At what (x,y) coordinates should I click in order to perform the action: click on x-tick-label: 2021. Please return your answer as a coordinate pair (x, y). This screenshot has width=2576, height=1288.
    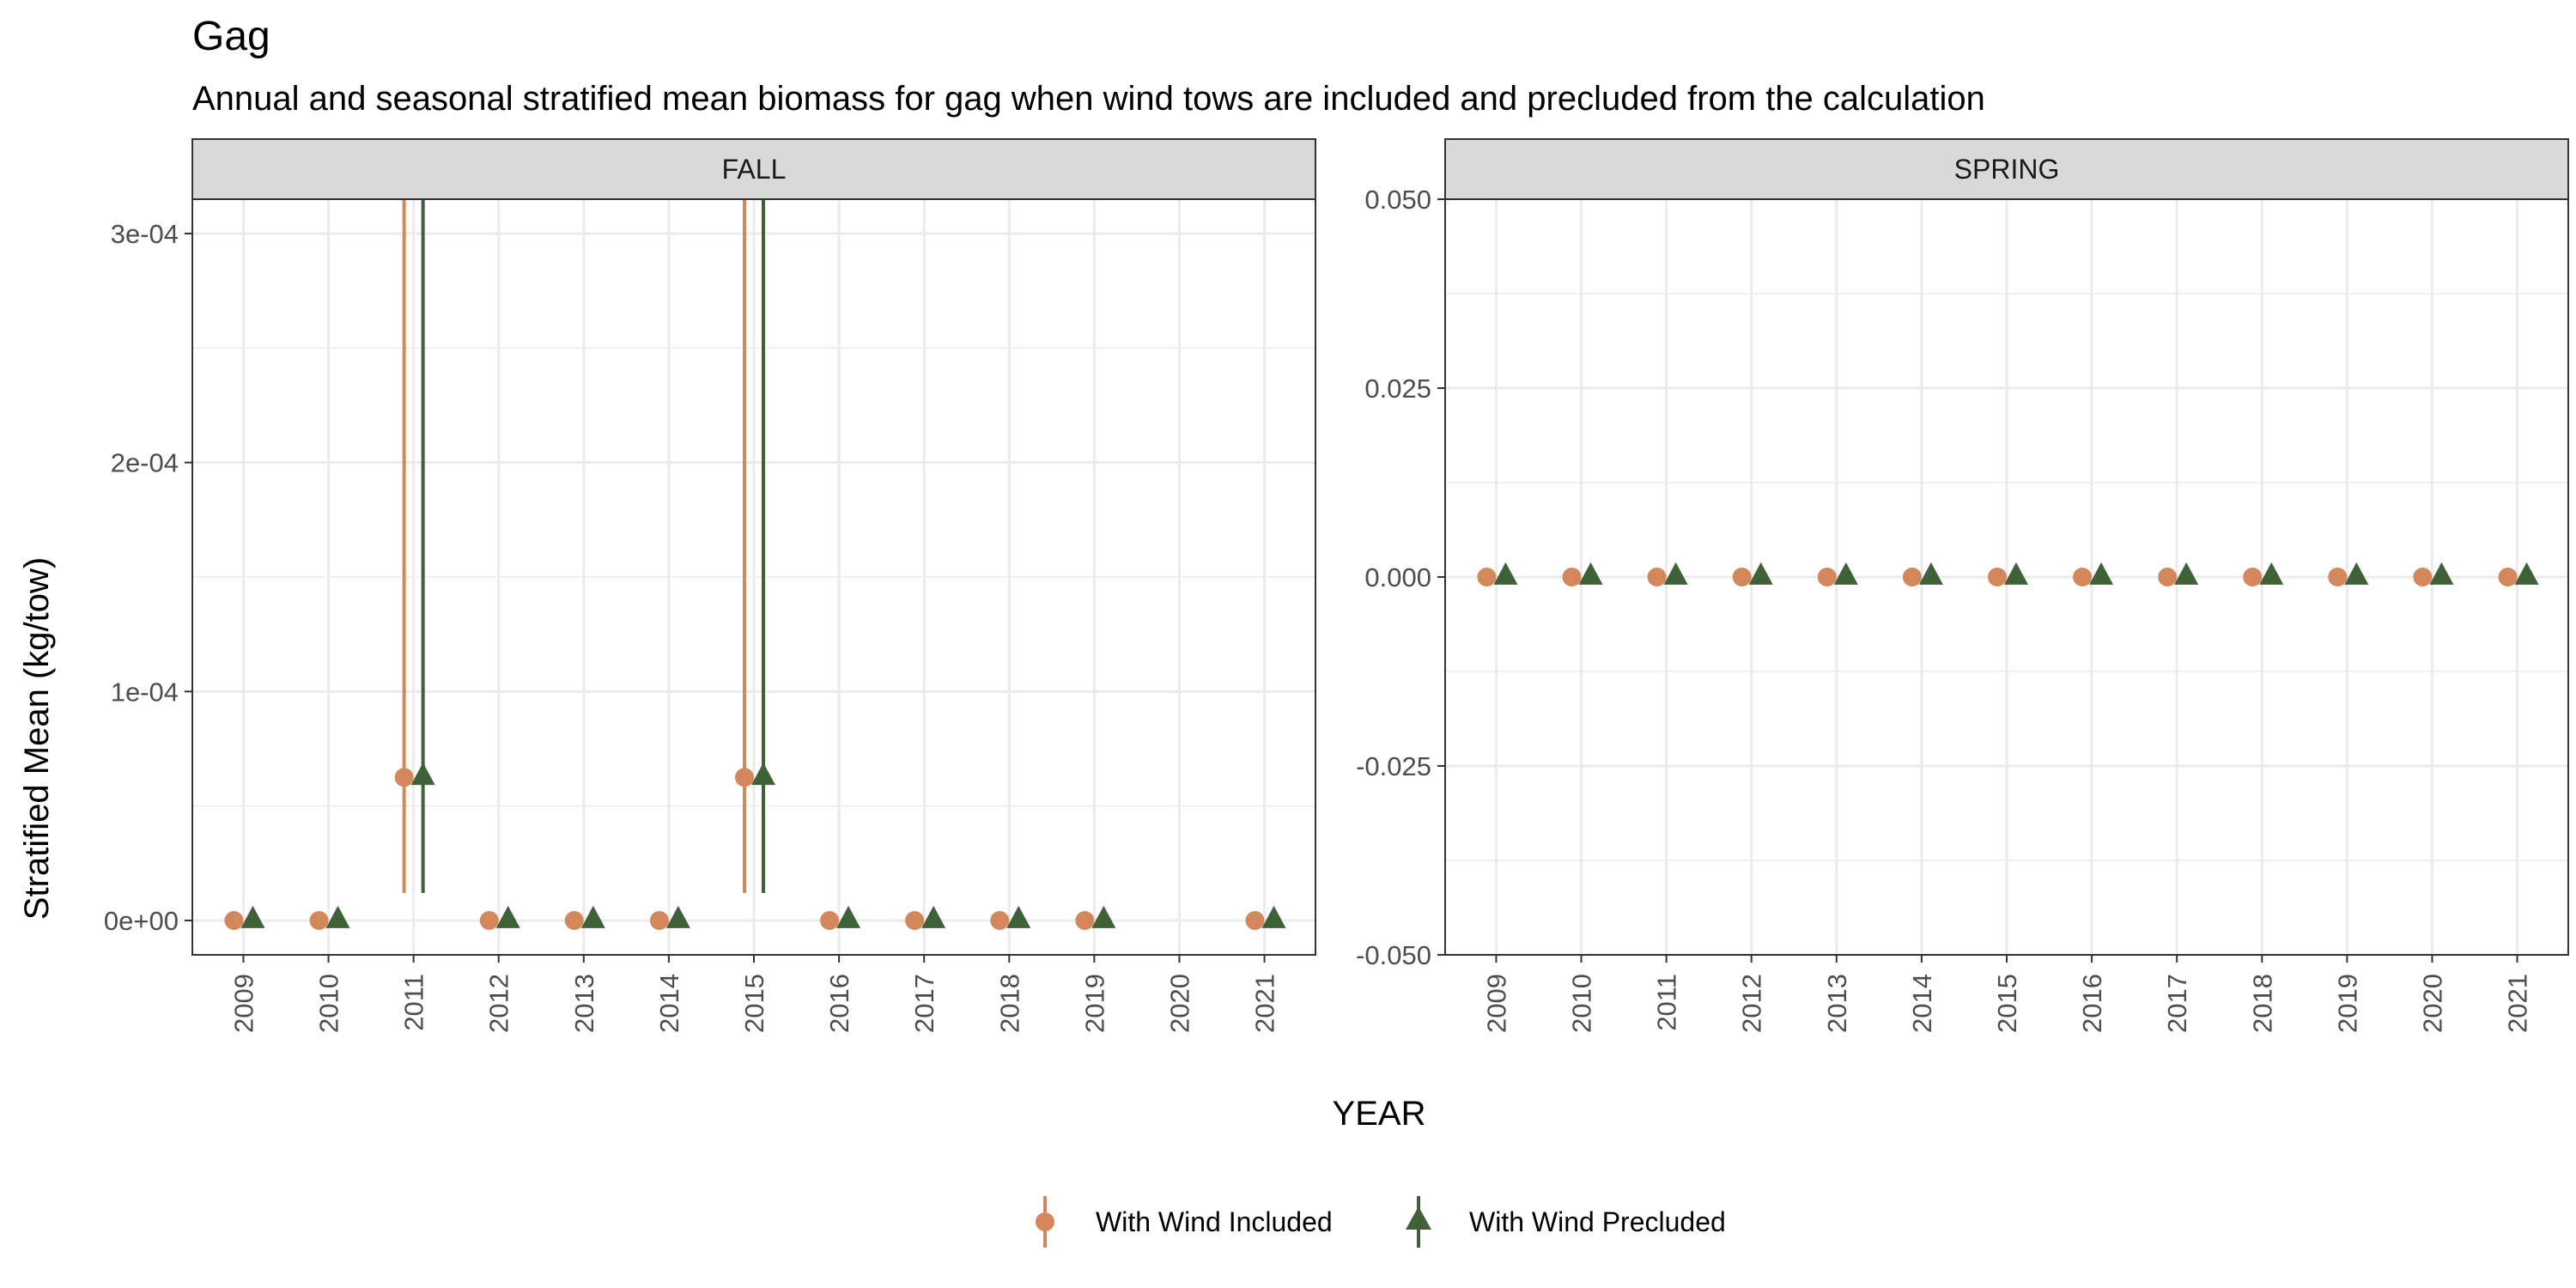
    Looking at the image, I should click on (1265, 1003).